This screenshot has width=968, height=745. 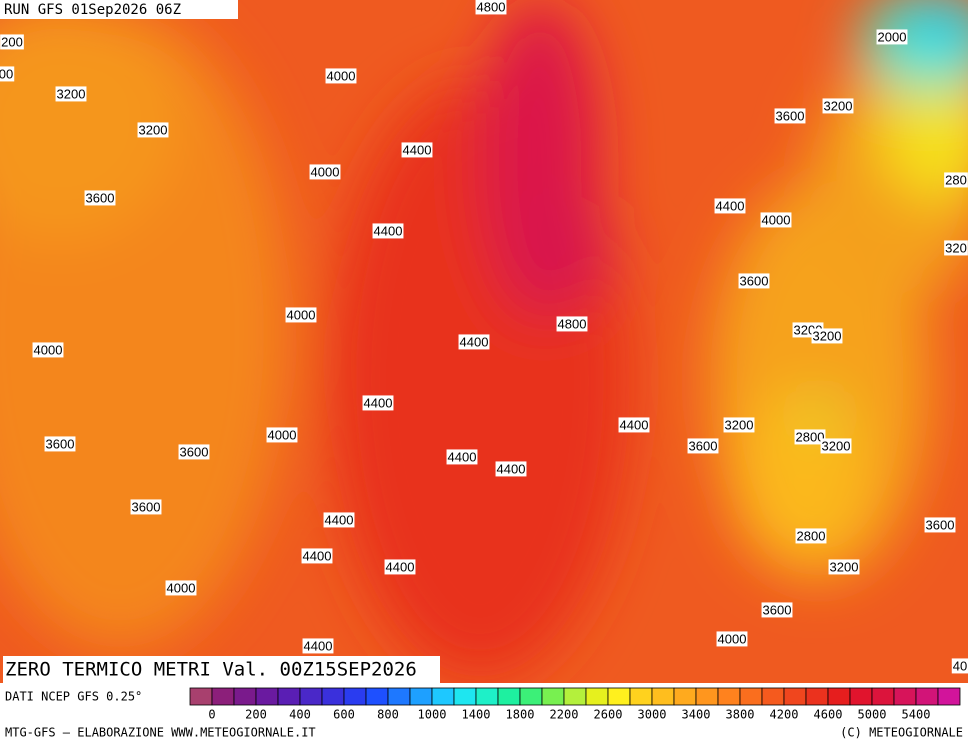 What do you see at coordinates (92, 10) in the screenshot?
I see `run-label: RUN GFS 01Sep2026 06Z` at bounding box center [92, 10].